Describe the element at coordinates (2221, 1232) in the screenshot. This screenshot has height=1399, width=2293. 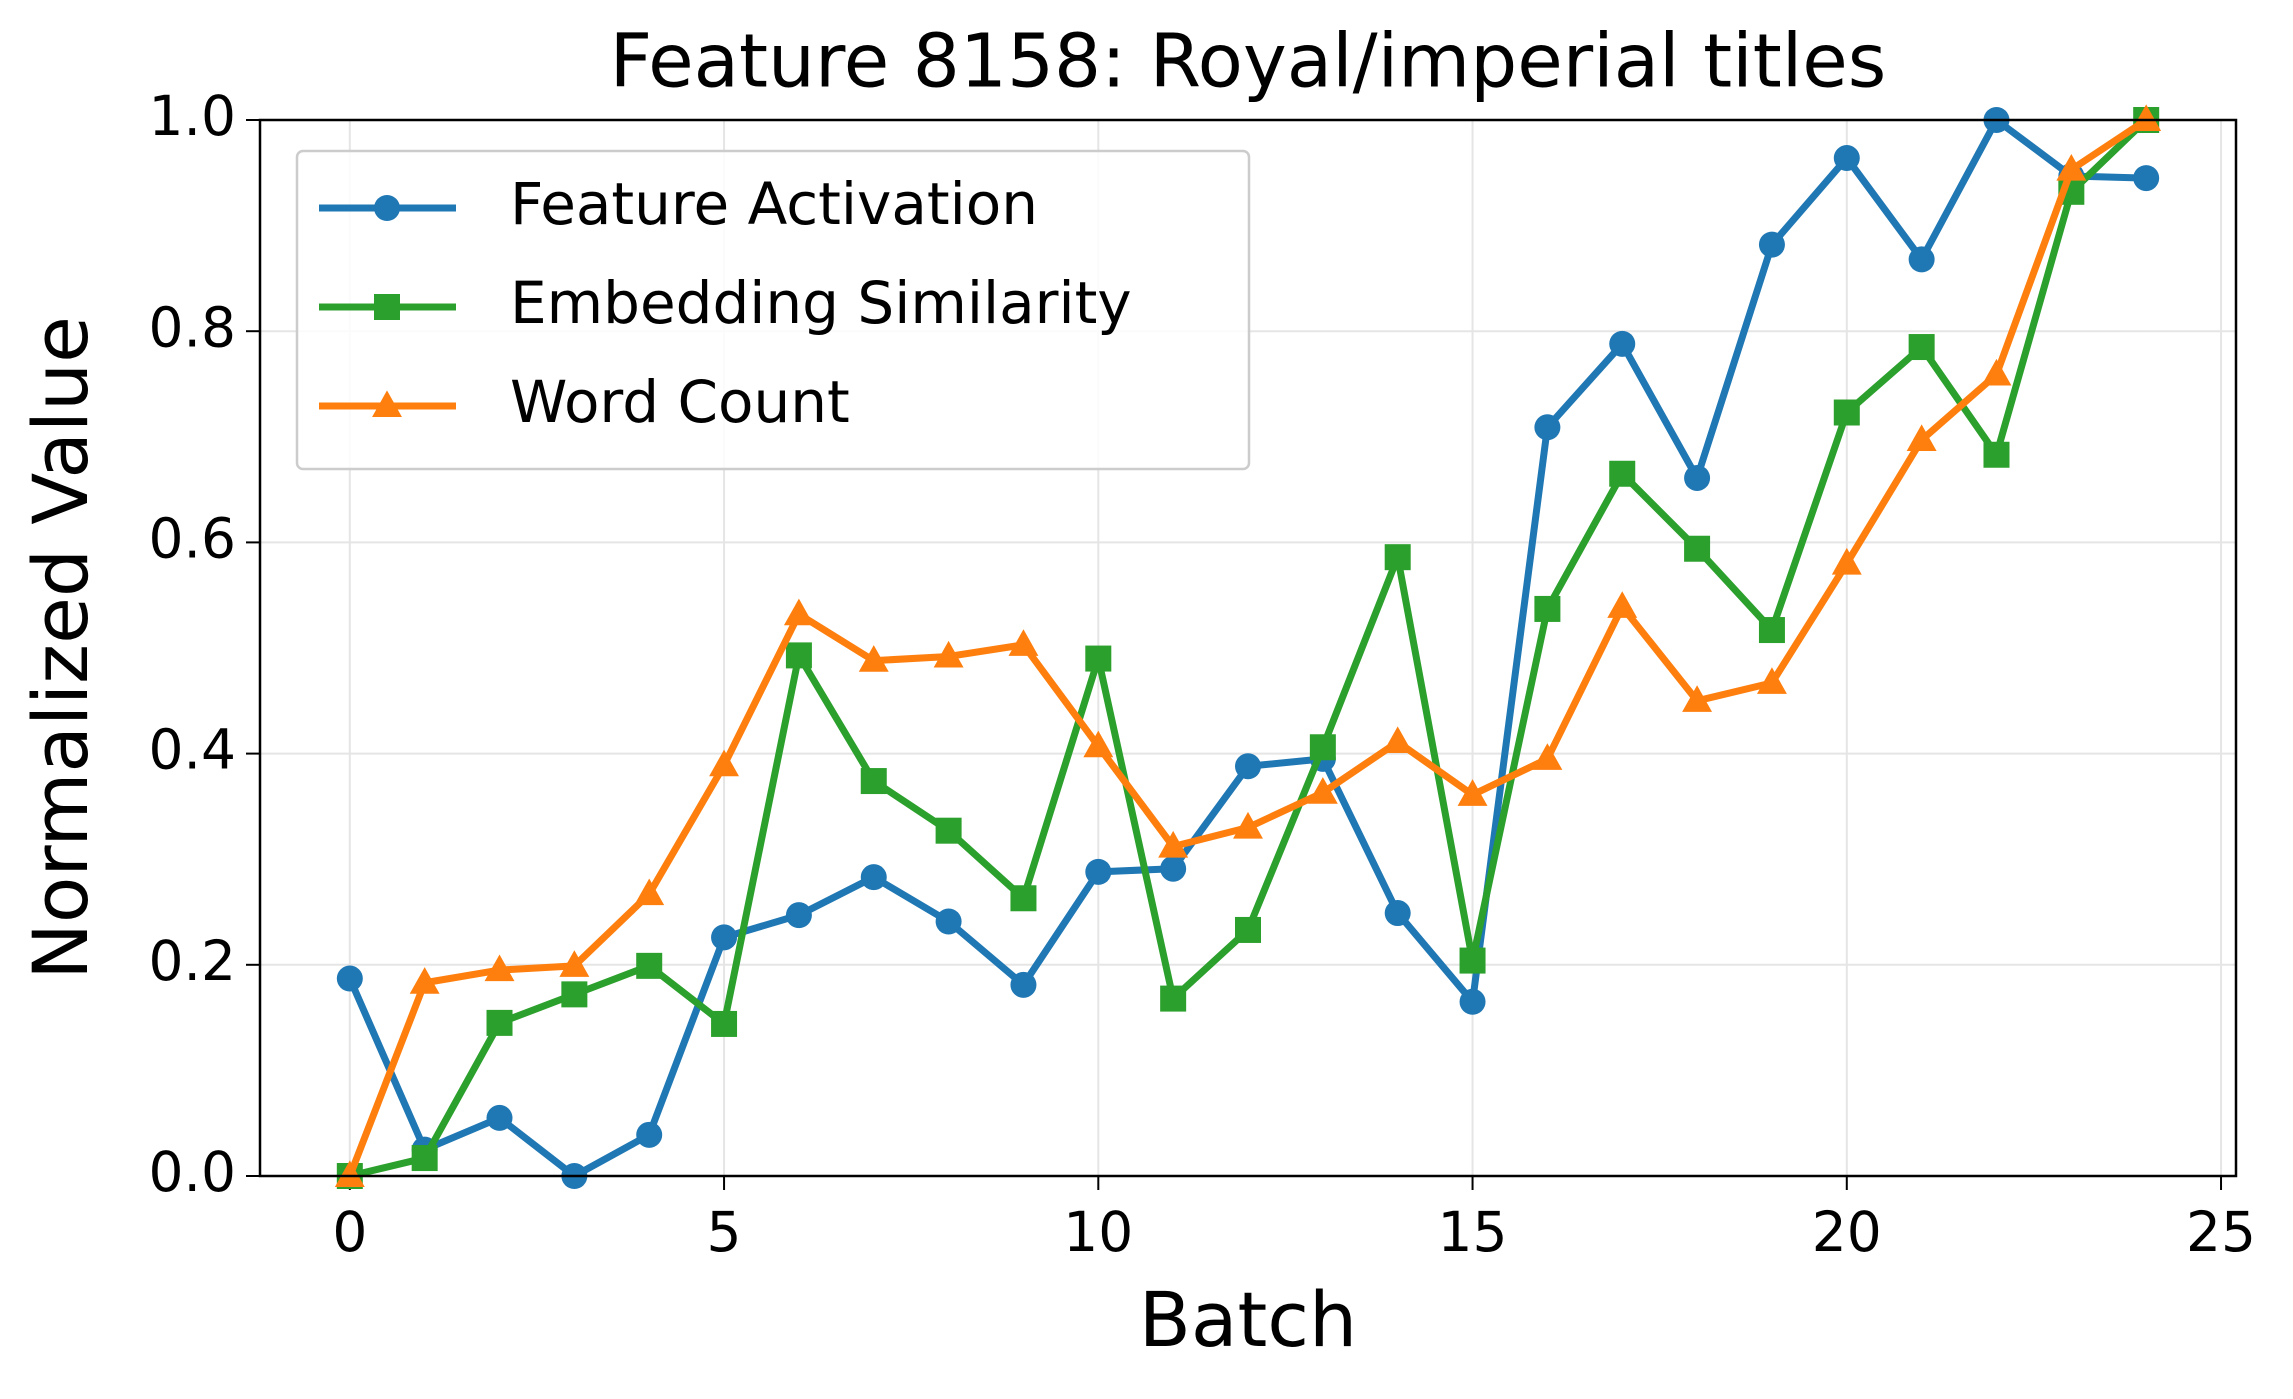
I see `x-tick-label: 25` at that location.